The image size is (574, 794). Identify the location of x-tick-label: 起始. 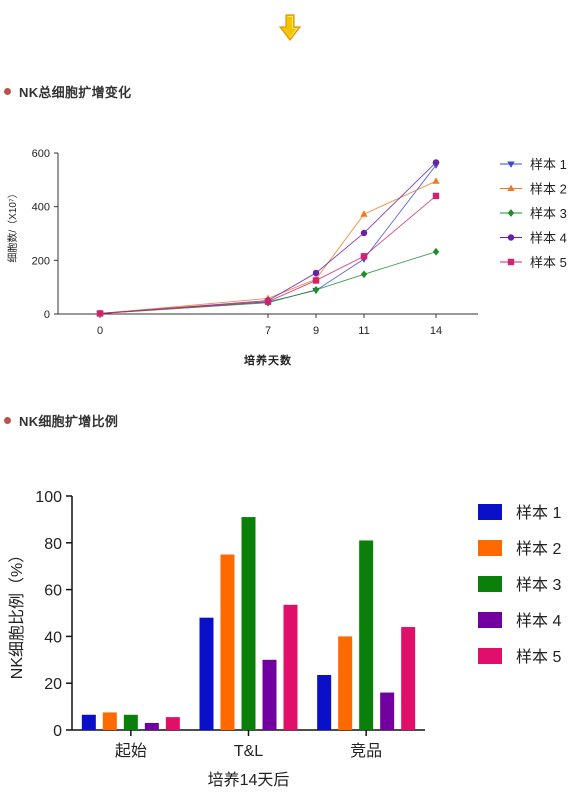
(131, 751).